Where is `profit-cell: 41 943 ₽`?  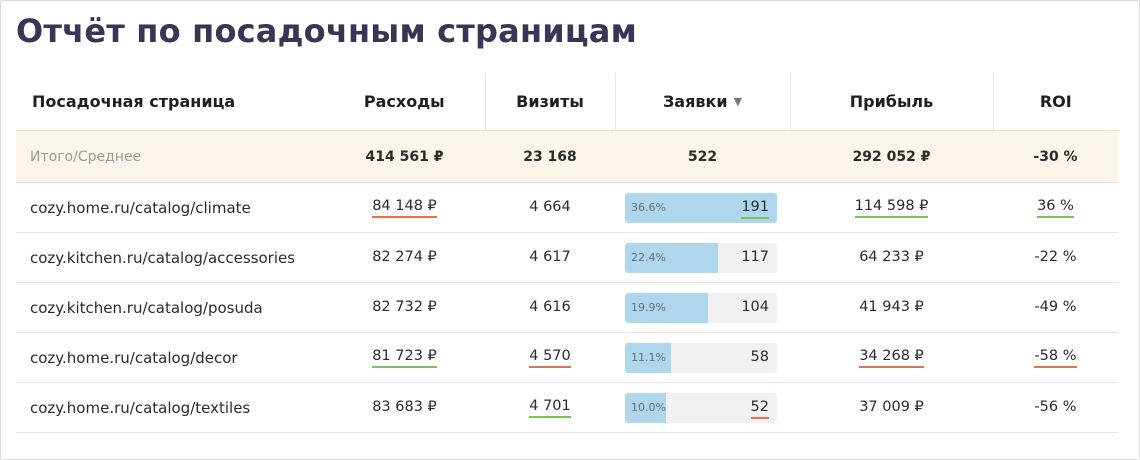
profit-cell: 41 943 ₽ is located at coordinates (891, 307).